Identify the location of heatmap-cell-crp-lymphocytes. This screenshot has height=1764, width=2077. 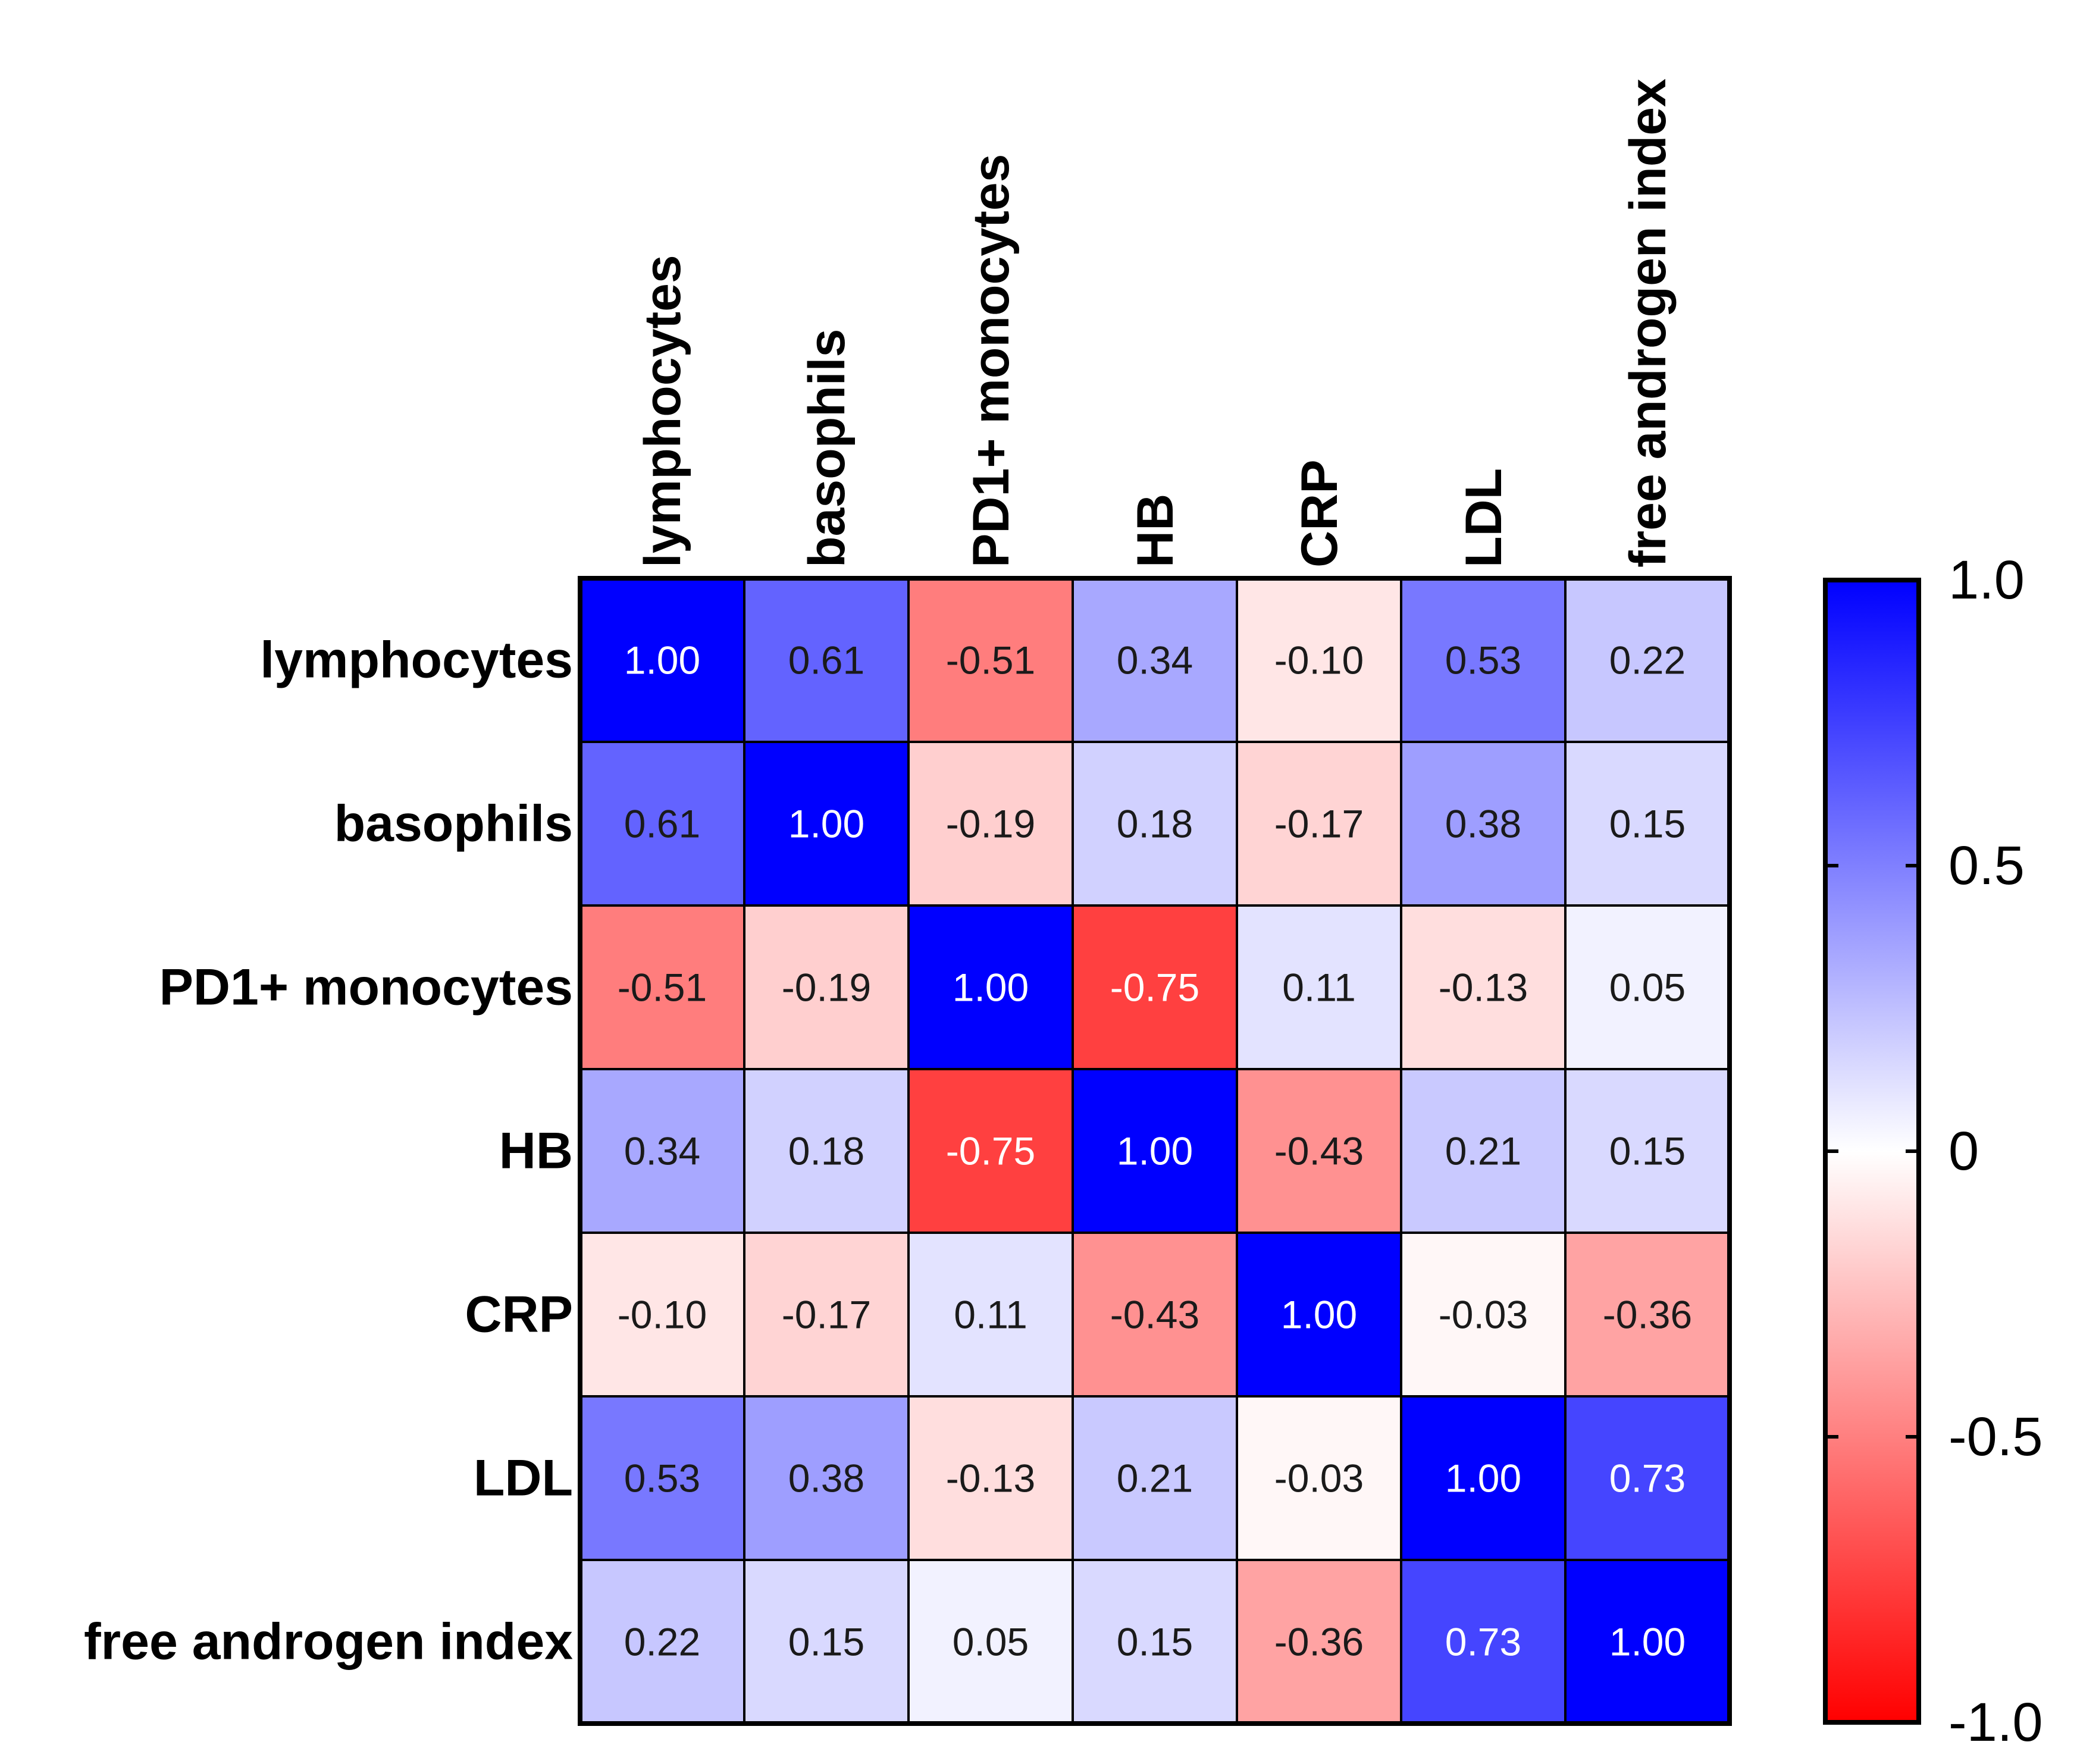
(662, 1315).